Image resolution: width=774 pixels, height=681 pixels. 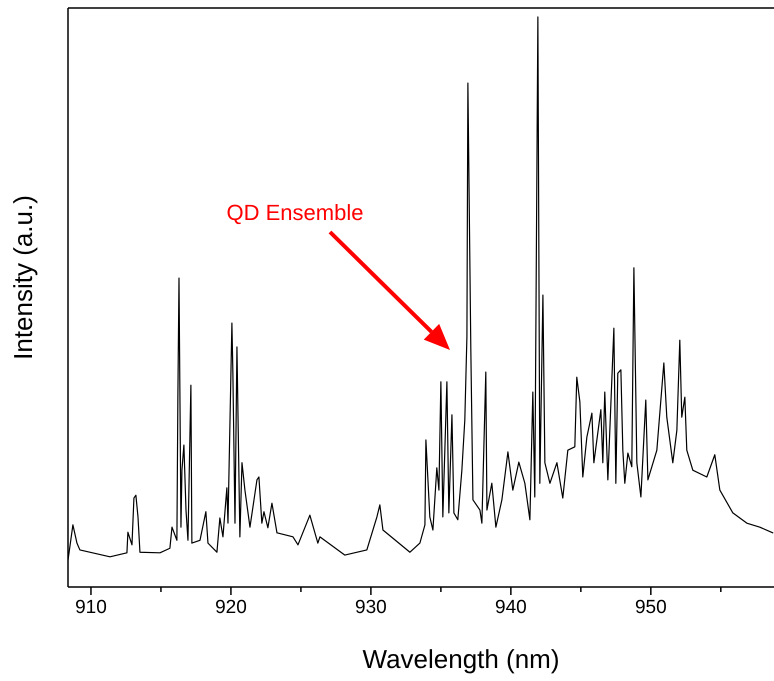 I want to click on x-axis-title: Wavelength (nm), so click(x=461, y=659).